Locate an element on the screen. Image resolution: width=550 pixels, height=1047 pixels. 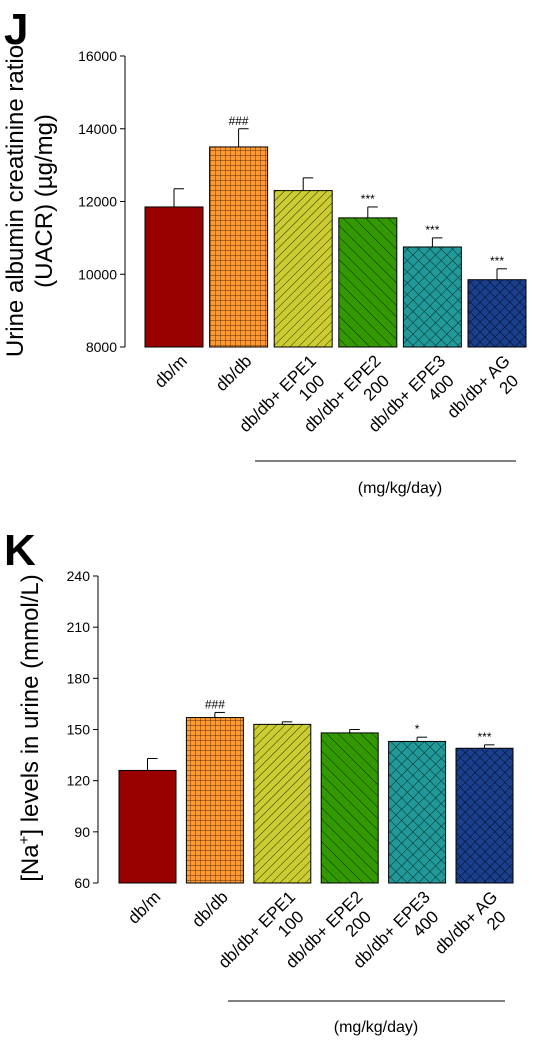
y-axis-title-j-2: (UACR) (µg/mg) is located at coordinates (44, 201).